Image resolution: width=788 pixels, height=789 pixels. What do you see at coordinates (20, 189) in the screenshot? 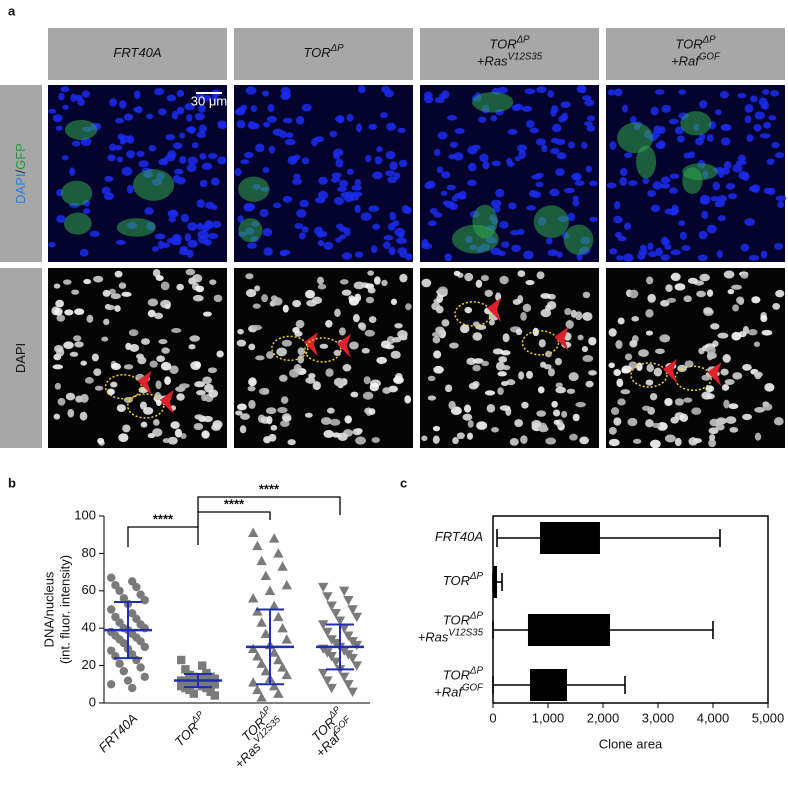
I see `row-label-part: DAPI` at bounding box center [20, 189].